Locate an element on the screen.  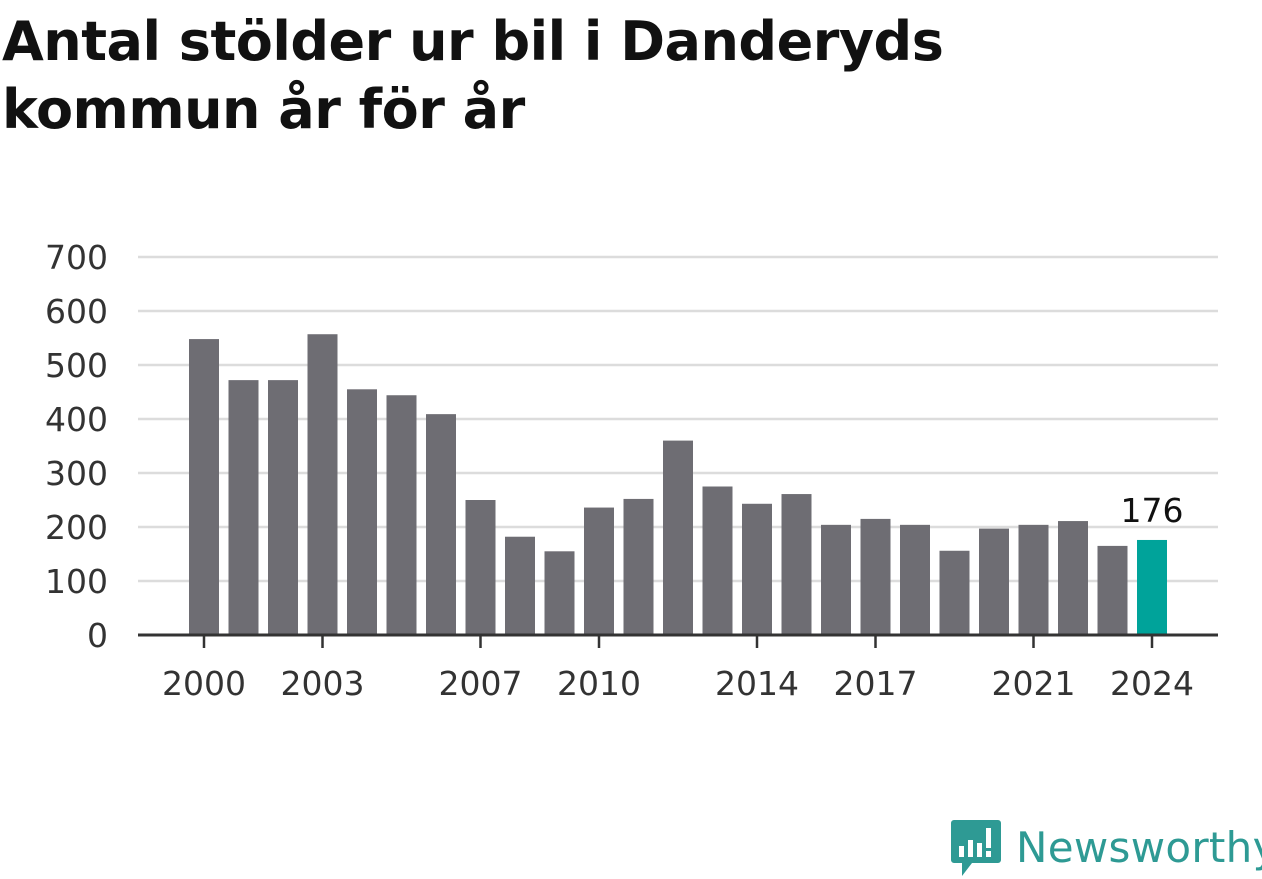
bar-2018 is located at coordinates (915, 579).